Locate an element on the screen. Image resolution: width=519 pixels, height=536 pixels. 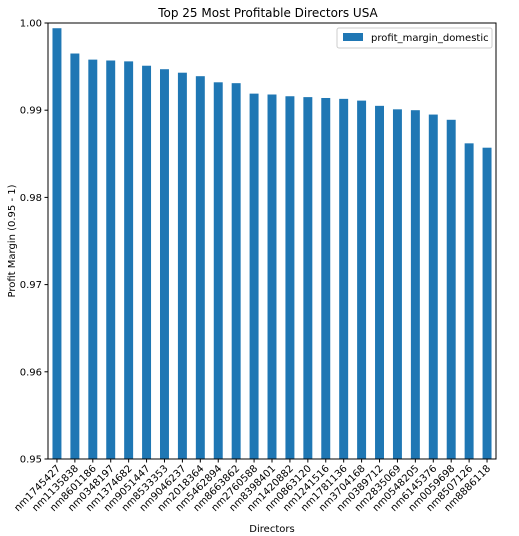
bar-nm2760588 is located at coordinates (254, 276).